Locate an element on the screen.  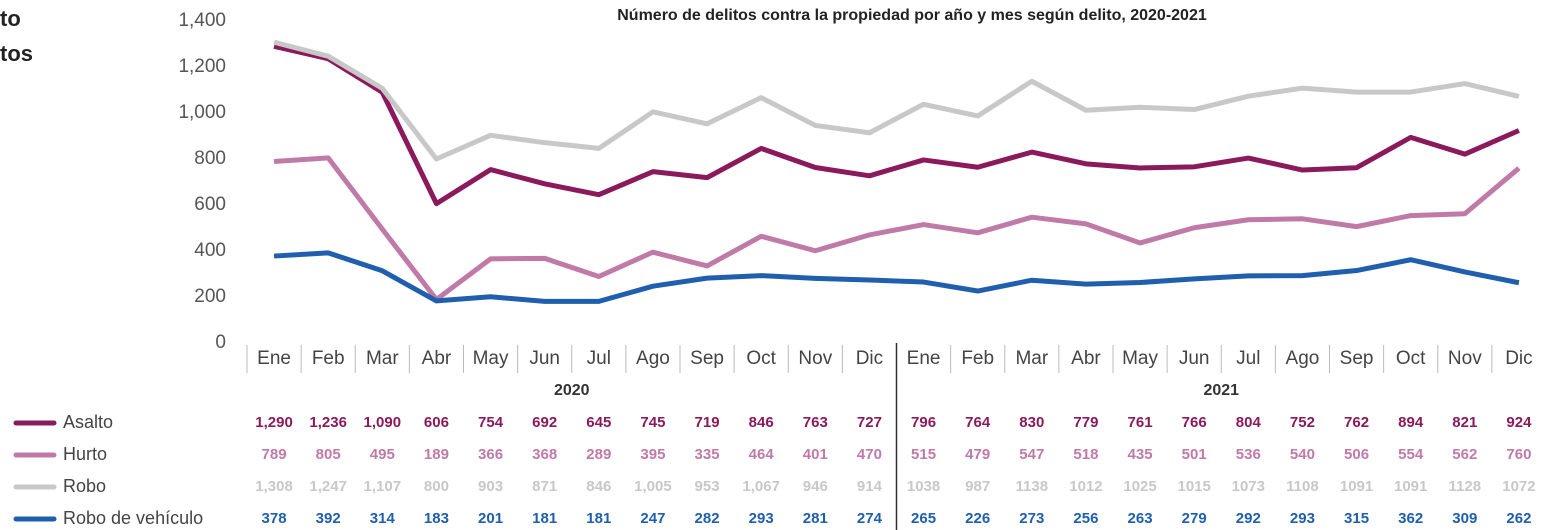
value-label: 282 is located at coordinates (707, 518).